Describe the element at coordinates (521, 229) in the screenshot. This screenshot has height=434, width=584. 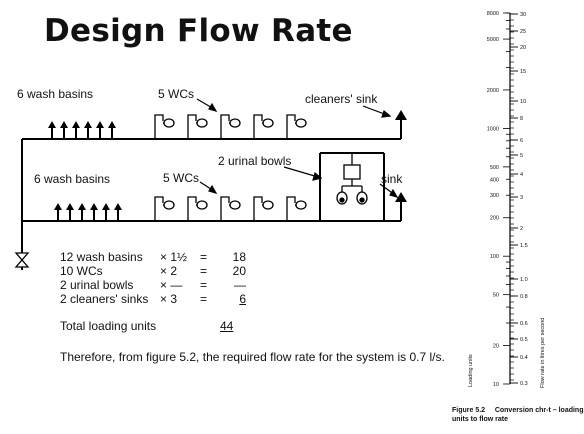
I see `right-tick-label: 2` at that location.